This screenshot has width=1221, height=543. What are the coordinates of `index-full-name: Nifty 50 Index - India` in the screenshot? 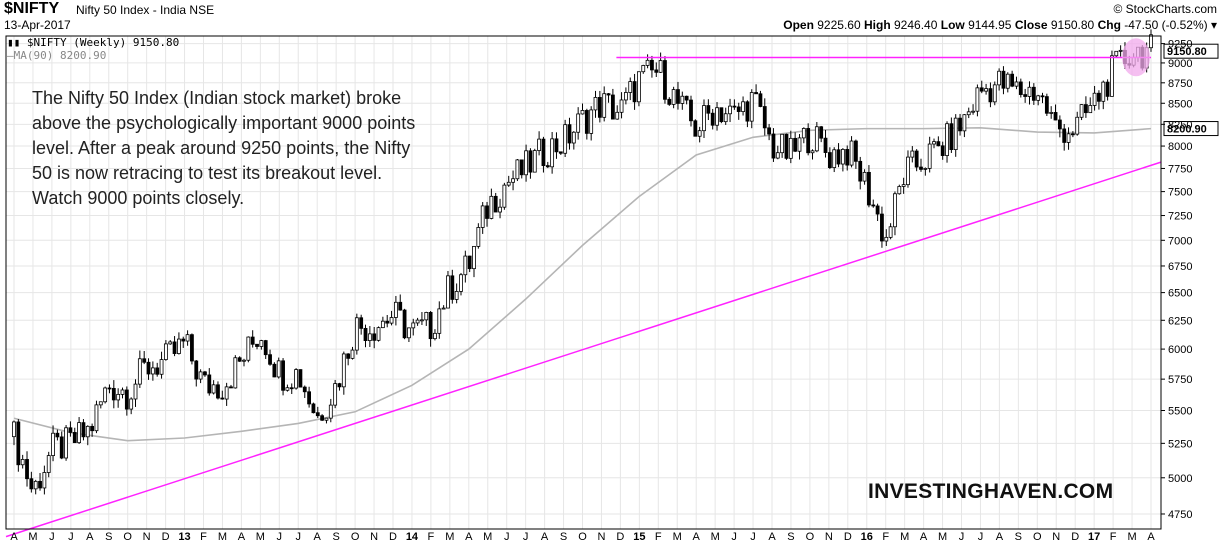 It's located at (131, 10).